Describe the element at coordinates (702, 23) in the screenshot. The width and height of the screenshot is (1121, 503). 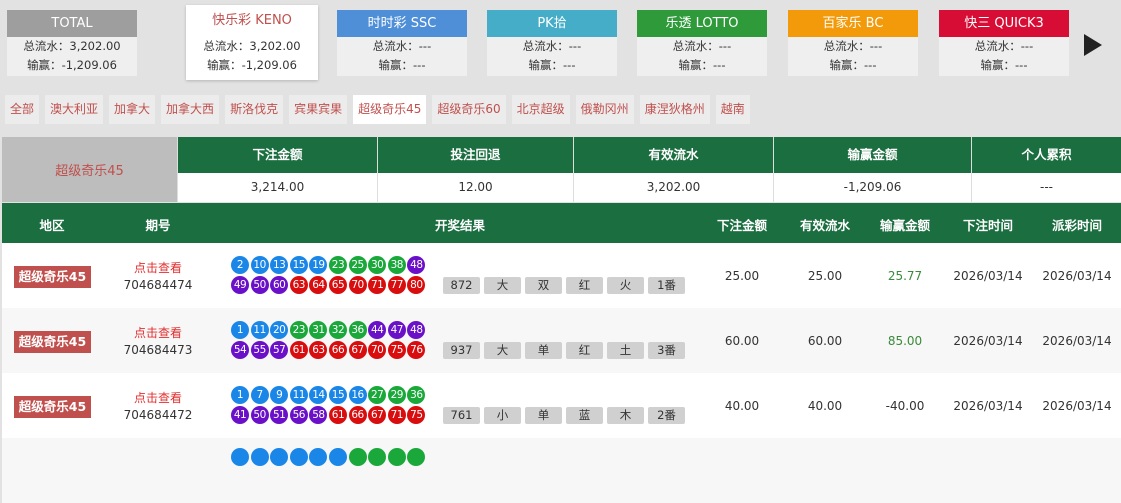
I see `card-title: 乐透 LOTTO` at that location.